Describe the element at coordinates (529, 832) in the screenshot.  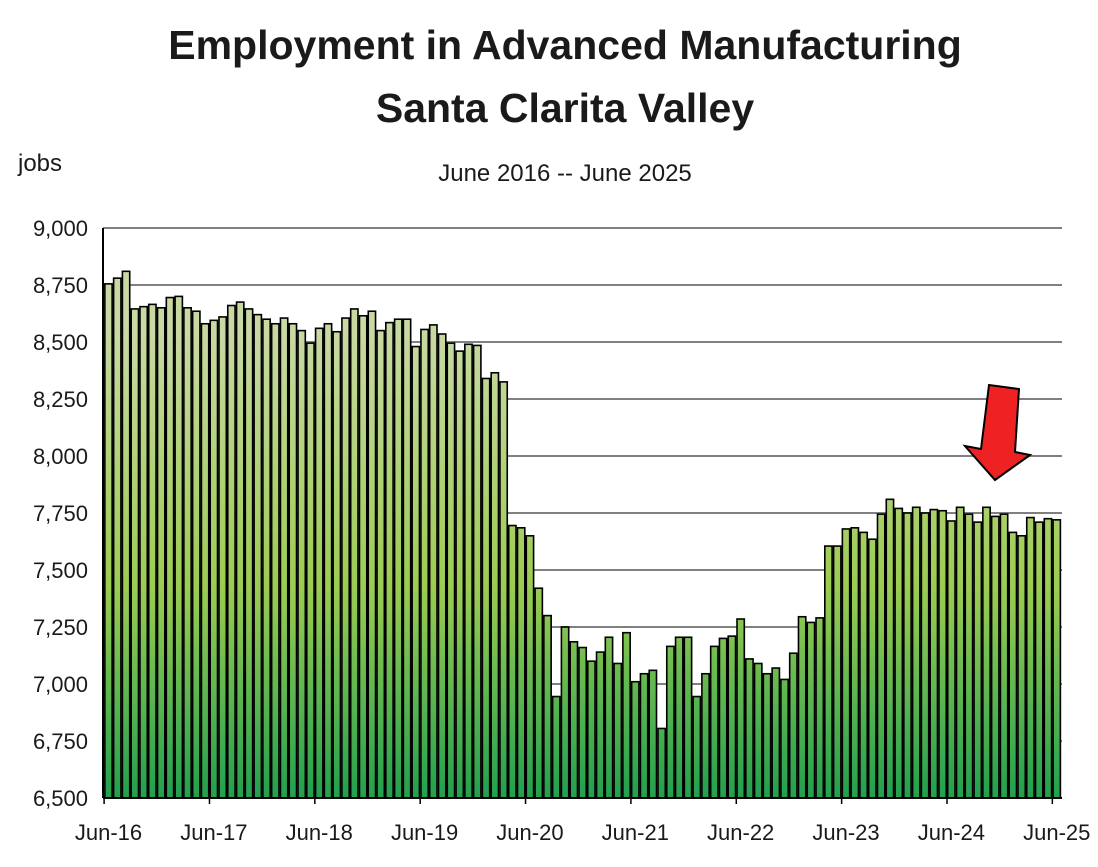
I see `x-tick-label: Jun-20` at that location.